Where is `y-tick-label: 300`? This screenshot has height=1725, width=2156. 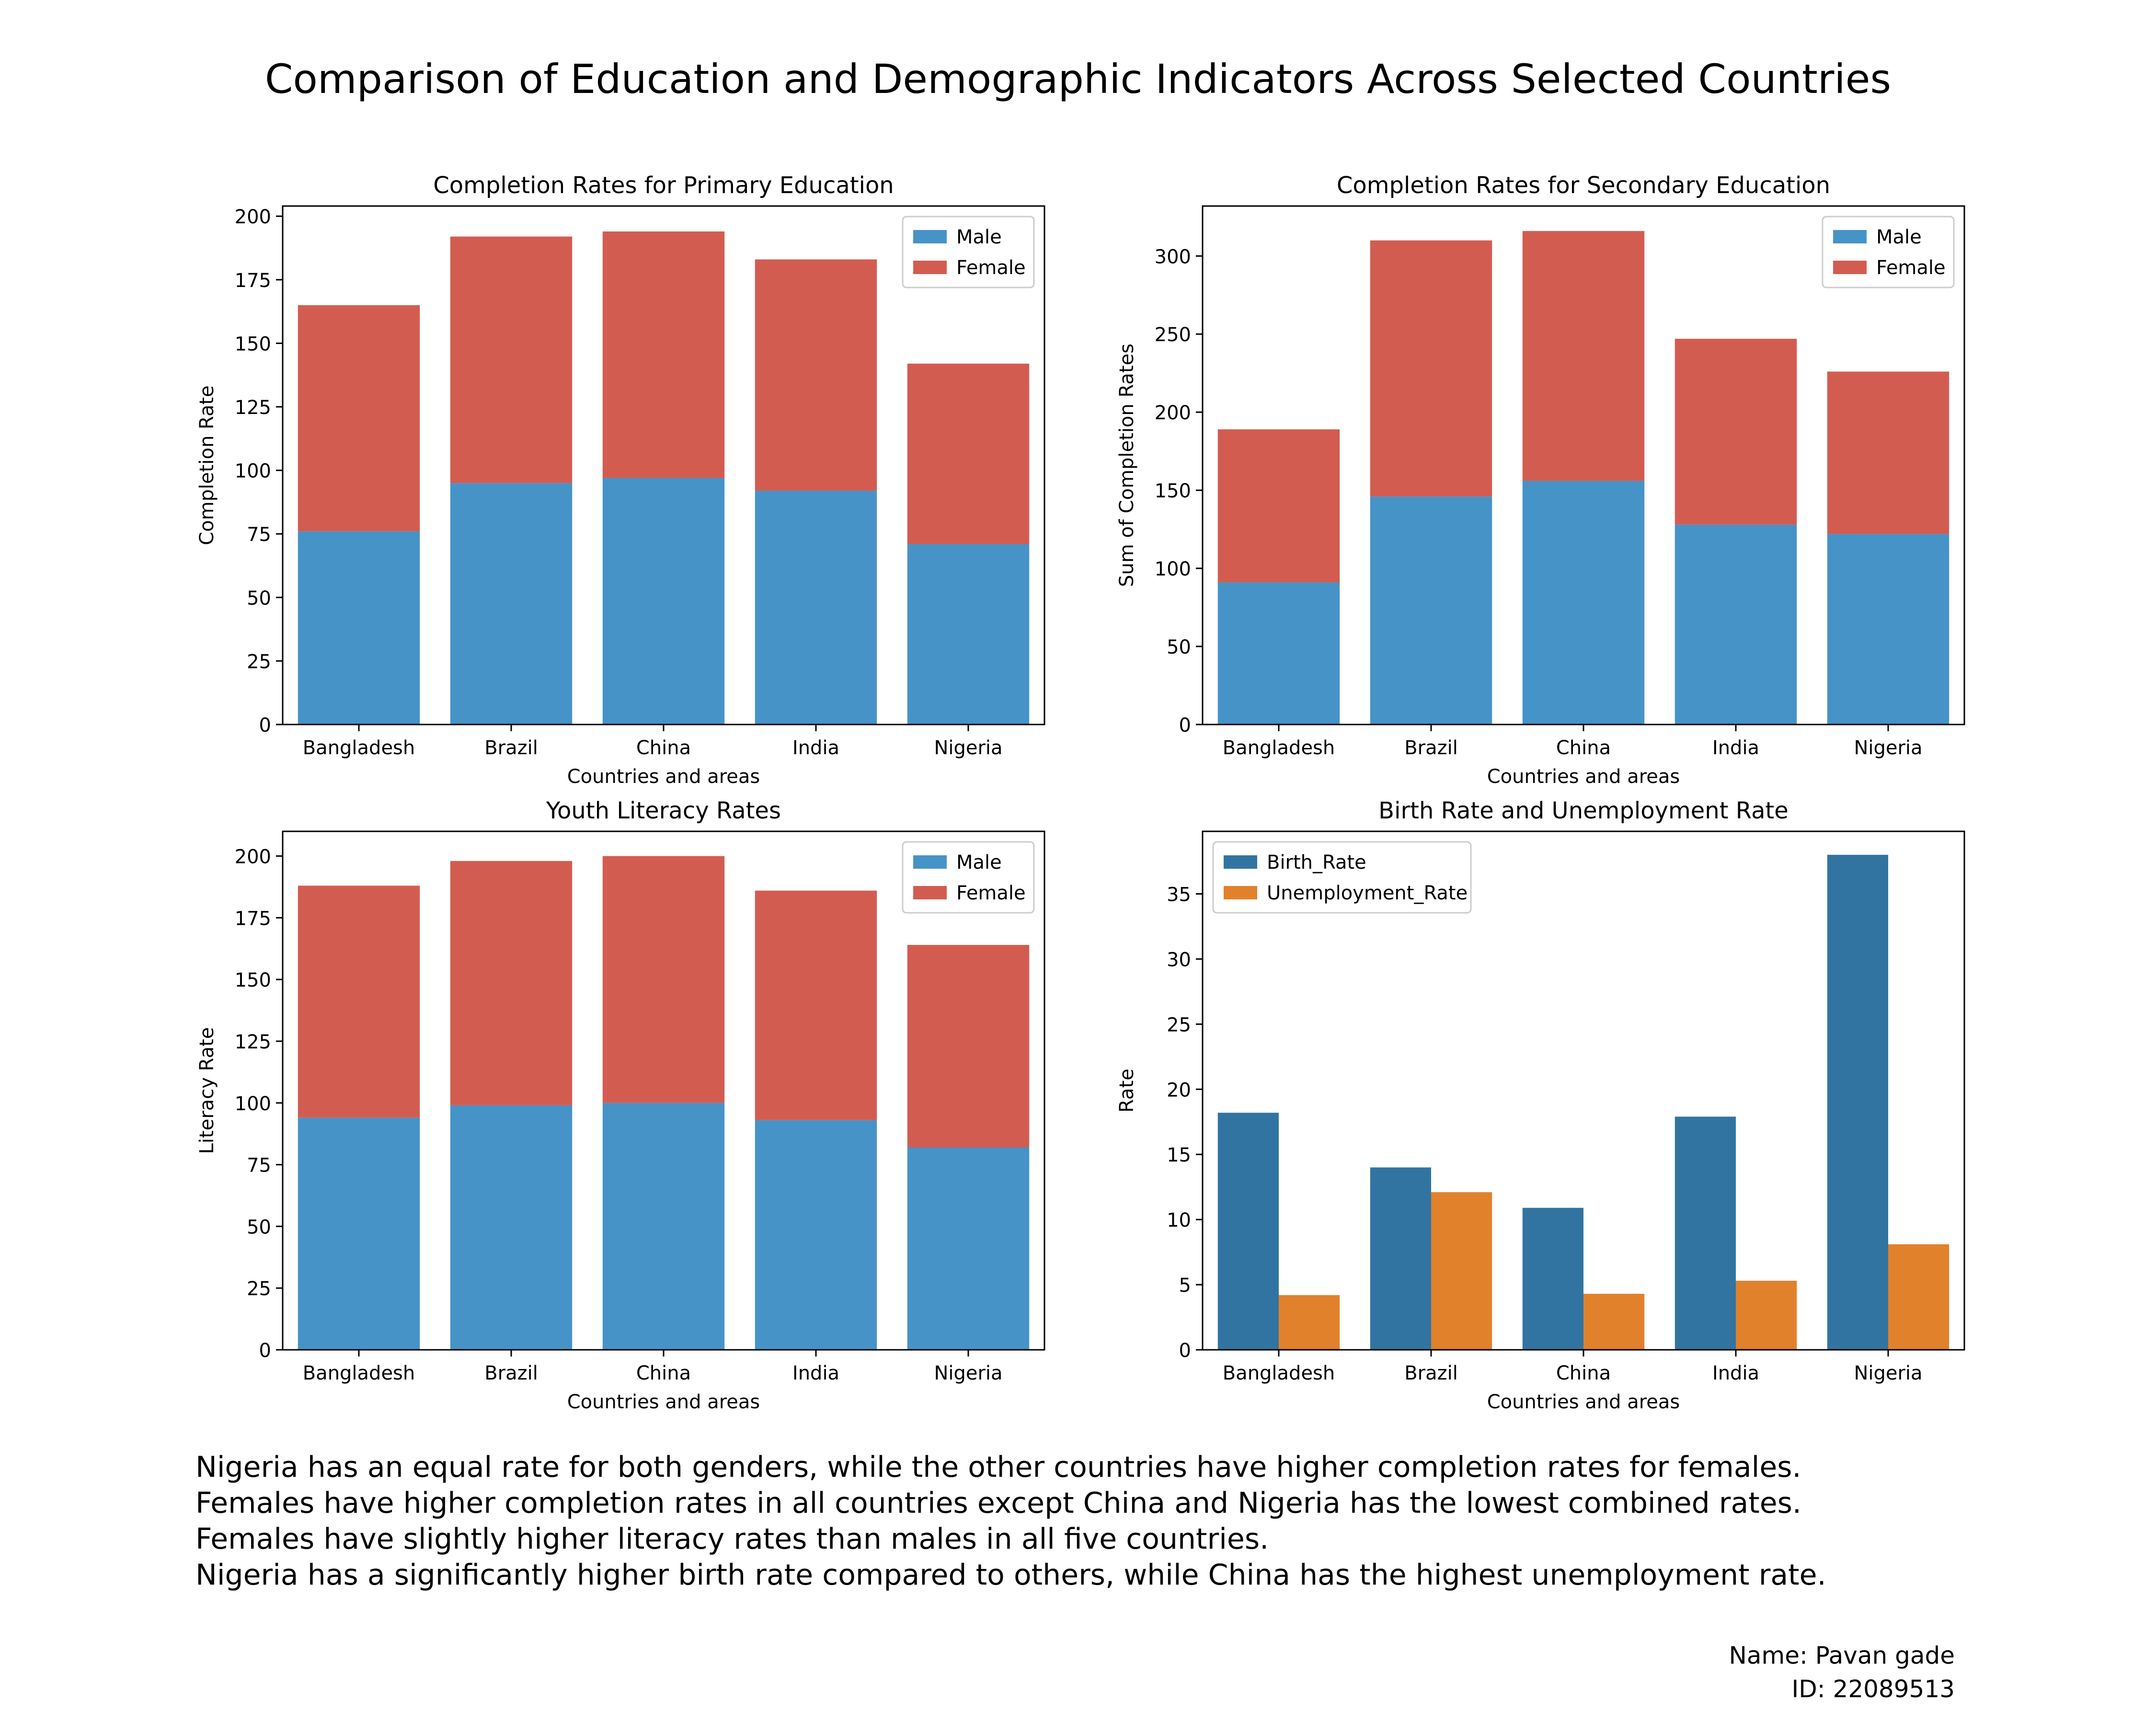 y-tick-label: 300 is located at coordinates (1173, 257).